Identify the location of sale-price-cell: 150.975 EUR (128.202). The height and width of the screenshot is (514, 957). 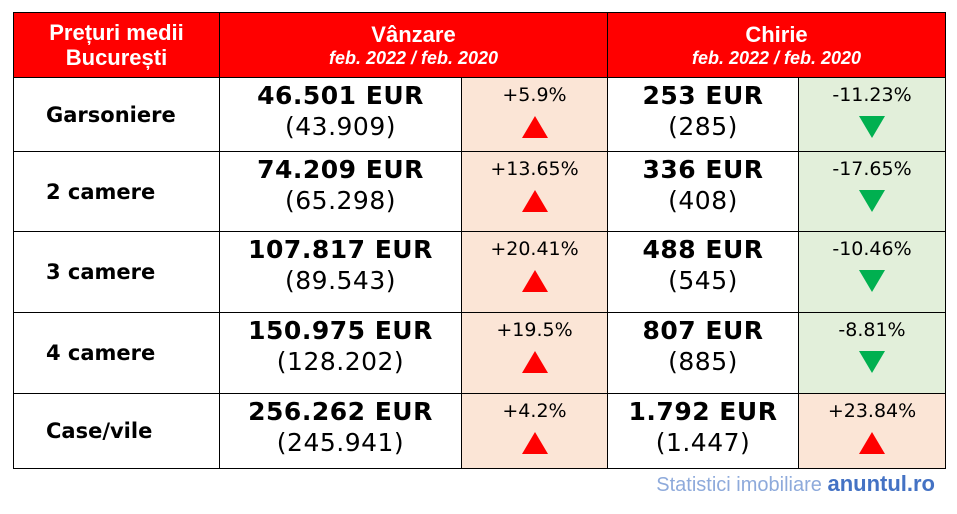
(340, 353).